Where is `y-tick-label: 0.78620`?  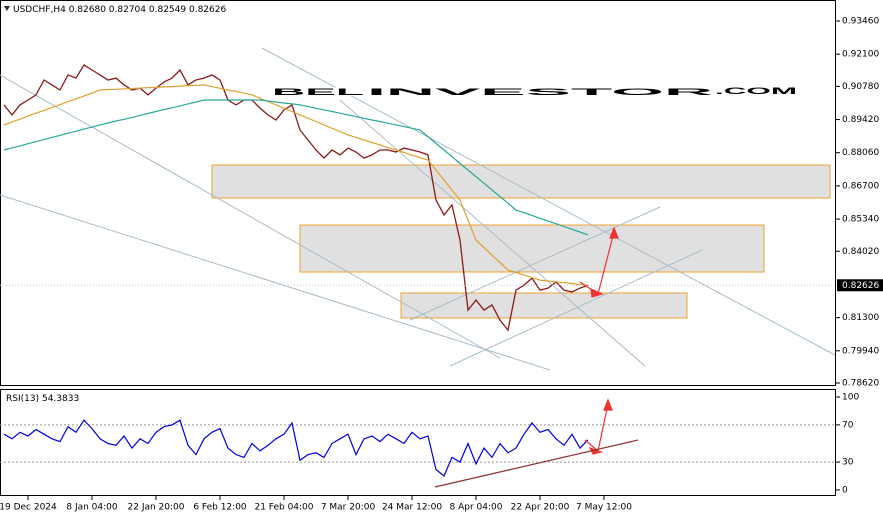 y-tick-label: 0.78620 is located at coordinates (860, 383).